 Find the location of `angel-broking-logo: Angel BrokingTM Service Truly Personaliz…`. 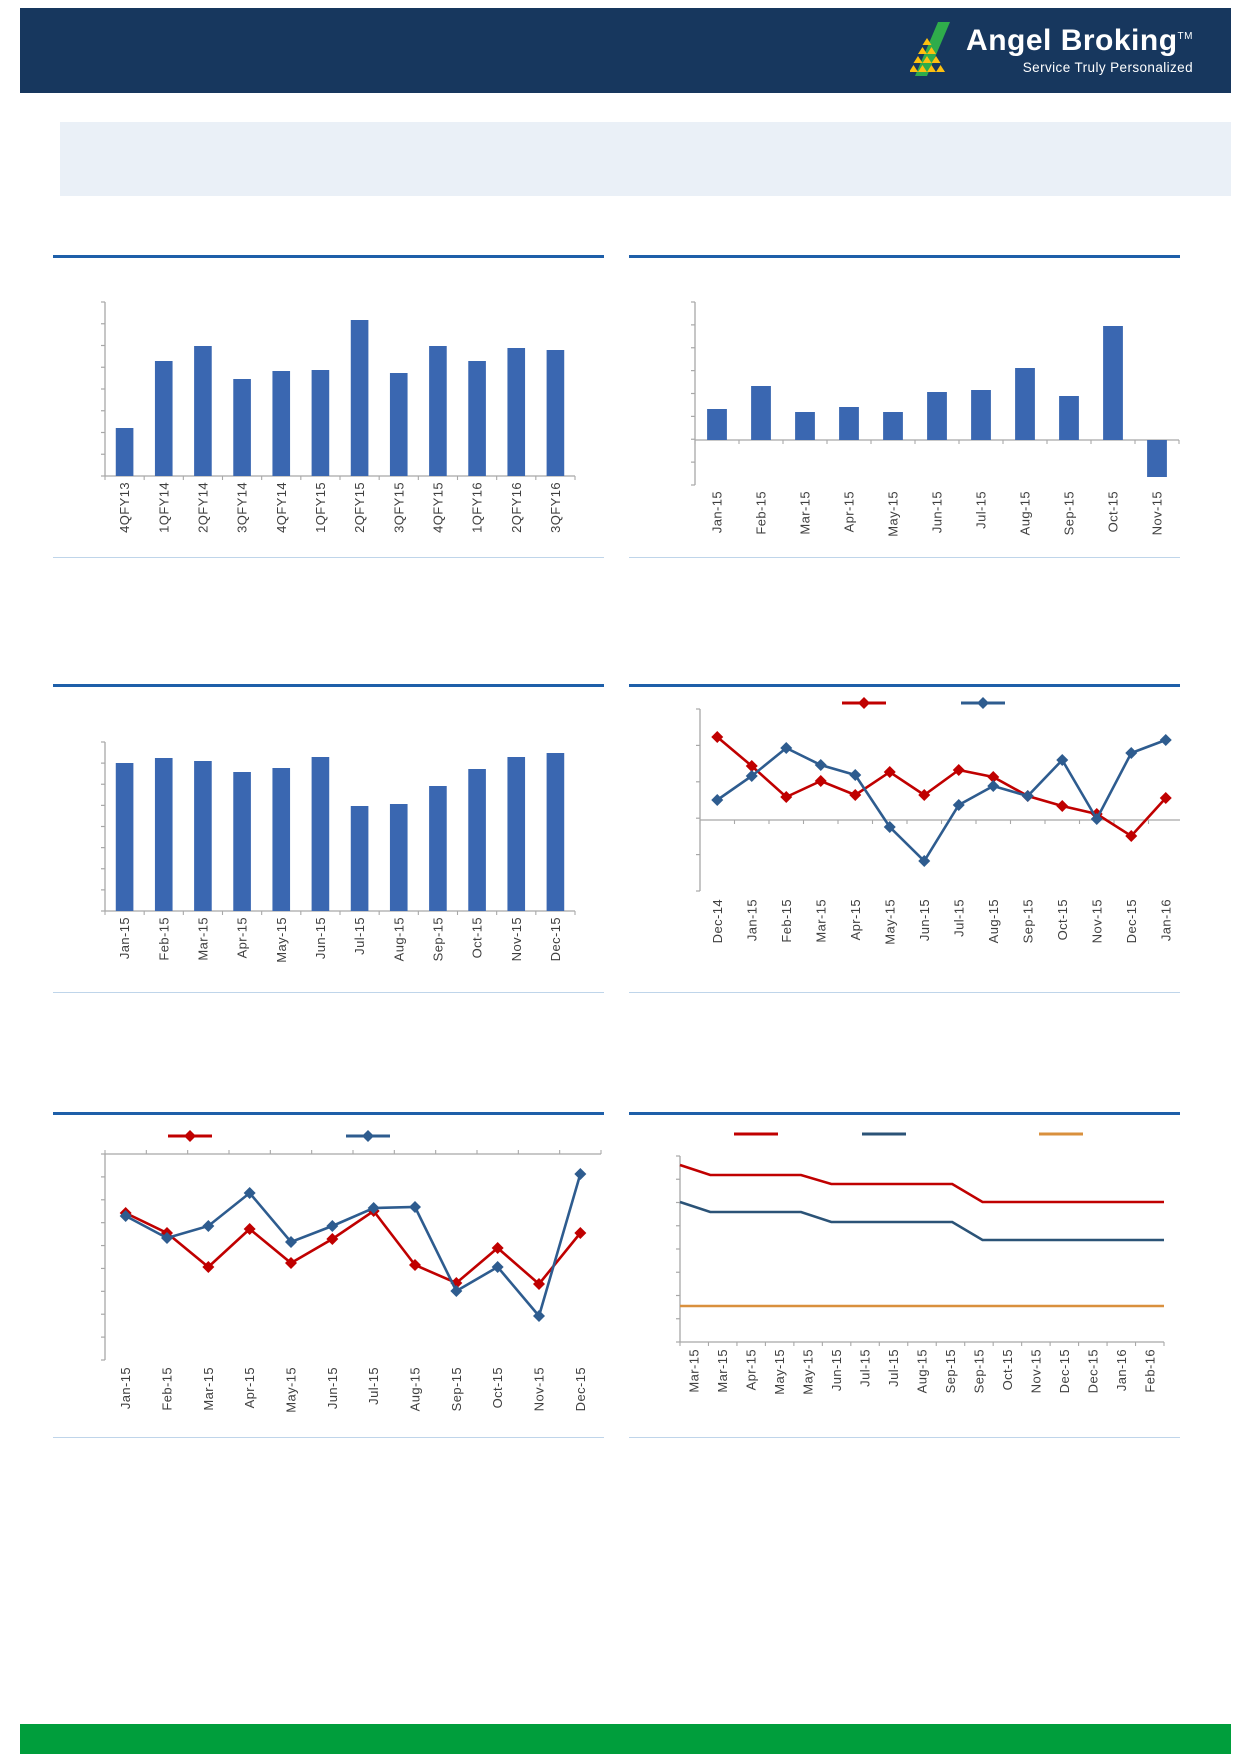

angel-broking-logo: Angel BrokingTM Service Truly Personaliz… is located at coordinates (1051, 49).